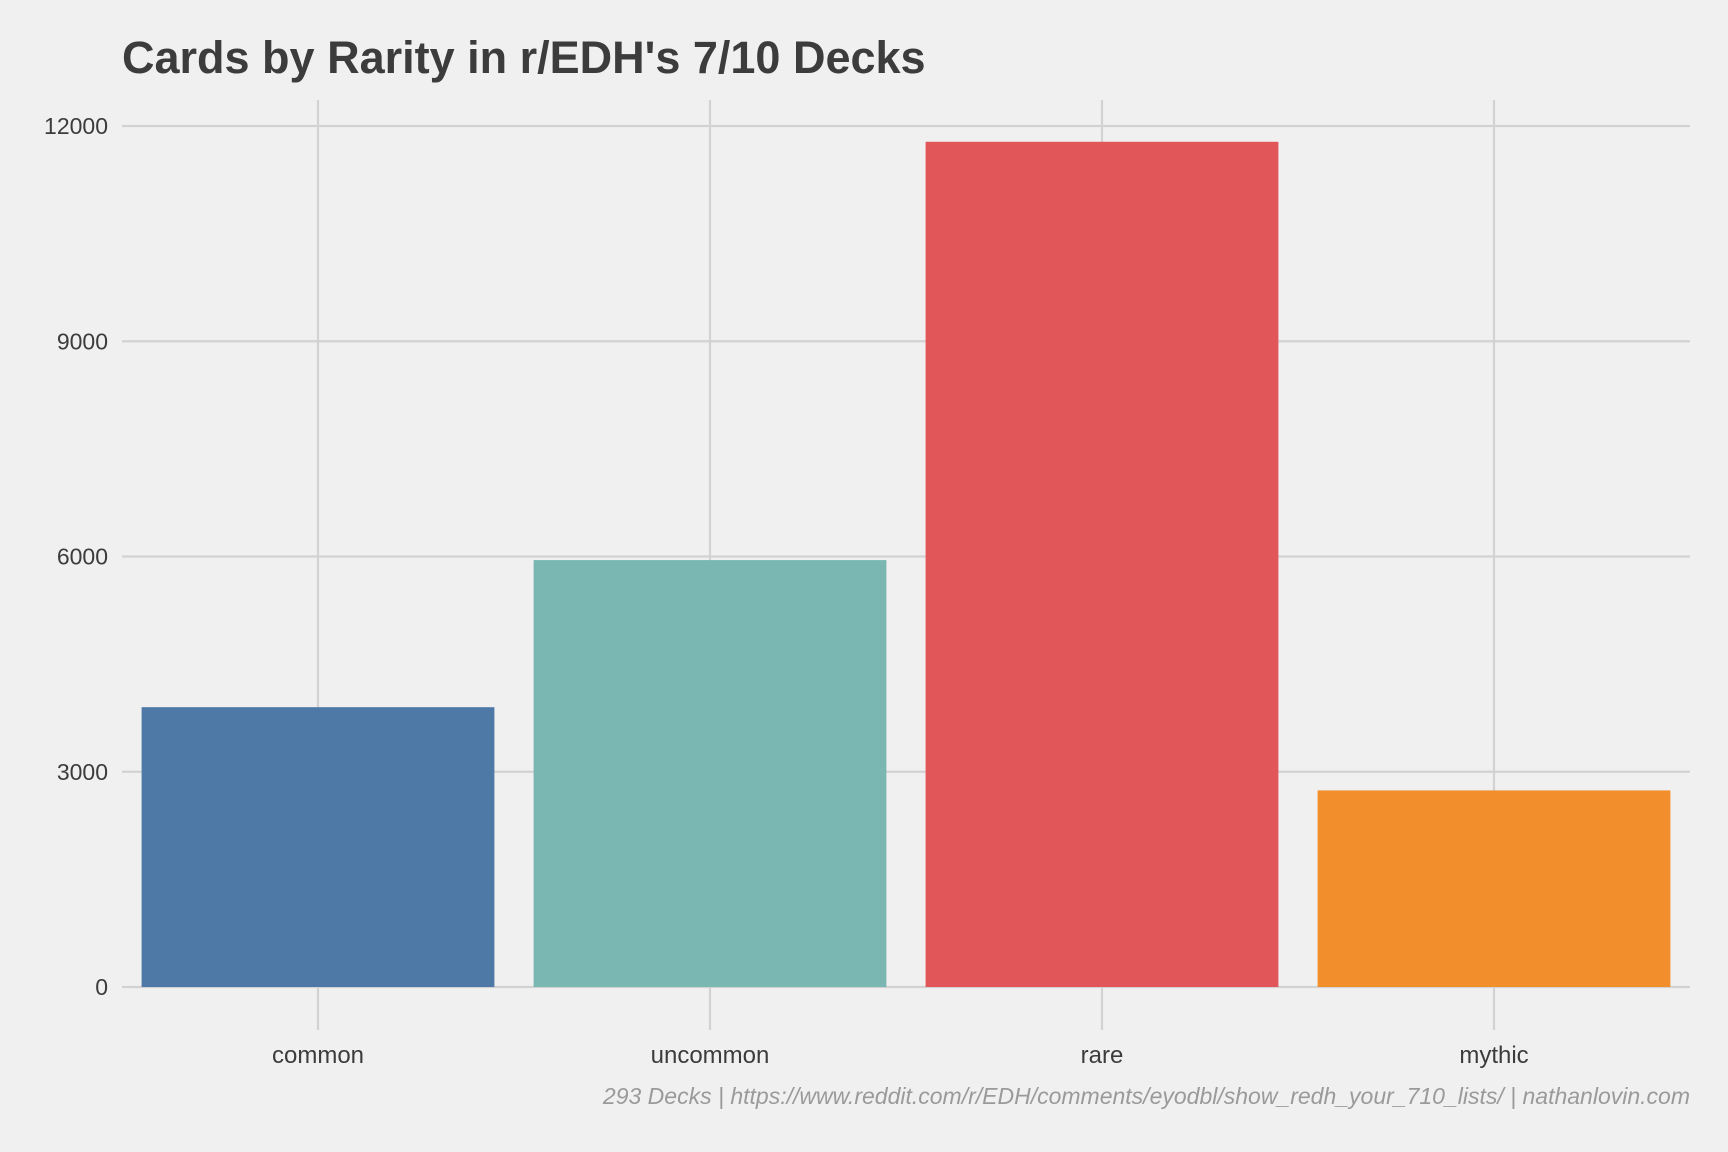  What do you see at coordinates (1494, 888) in the screenshot?
I see `bar-mythic` at bounding box center [1494, 888].